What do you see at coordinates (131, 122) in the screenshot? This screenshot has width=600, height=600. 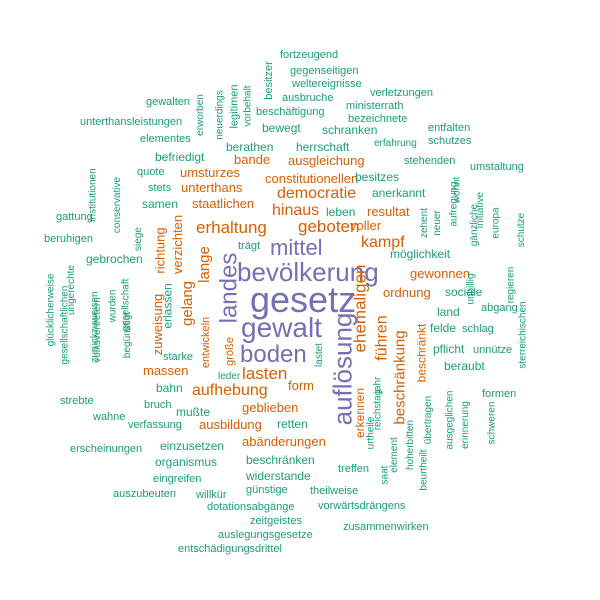 I see `word: unterthansleistungen` at bounding box center [131, 122].